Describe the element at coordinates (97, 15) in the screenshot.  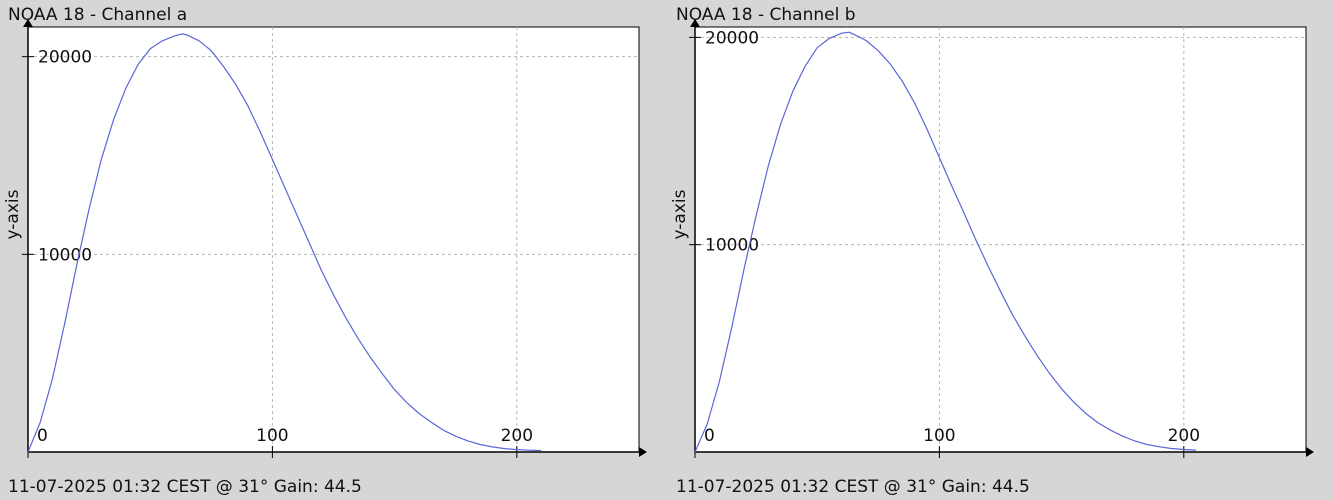
I see `chart-title: NOAA 18 - Channel a` at that location.